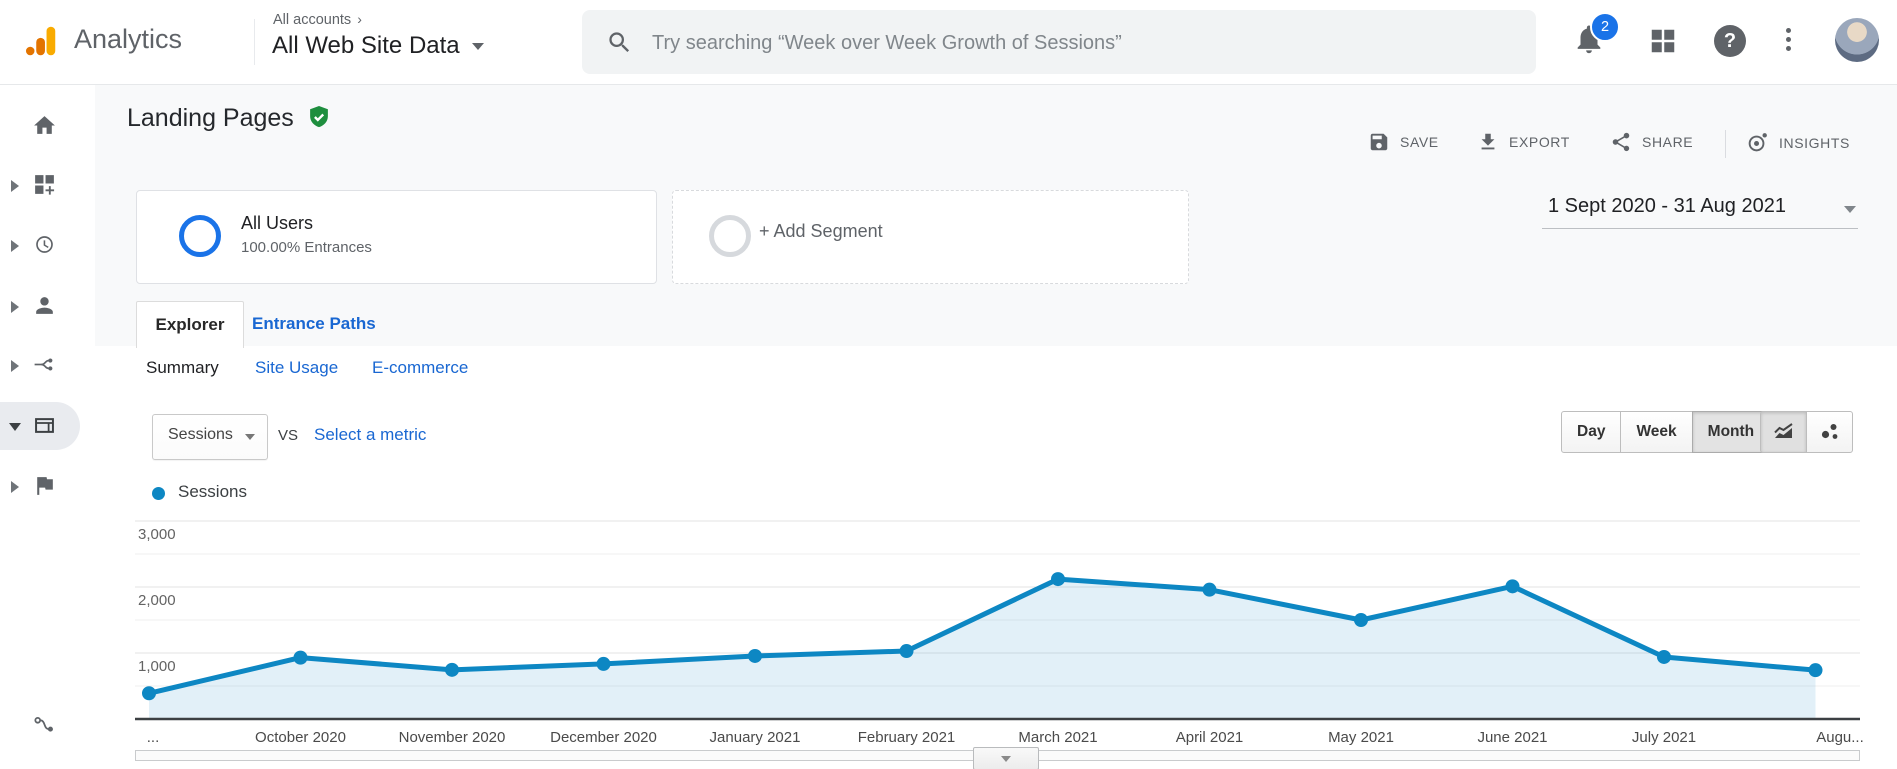 This screenshot has height=769, width=1897. Describe the element at coordinates (300, 737) in the screenshot. I see `x-tick-label: October 2020` at that location.